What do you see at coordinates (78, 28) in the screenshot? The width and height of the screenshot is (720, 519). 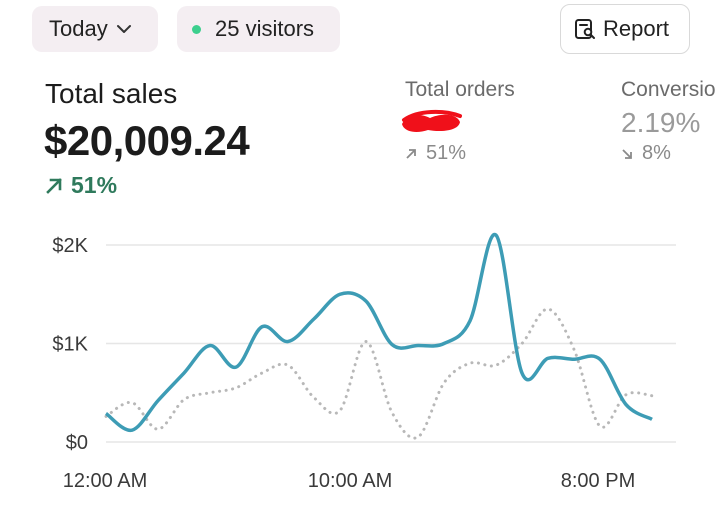 I see `period-label: Today` at bounding box center [78, 28].